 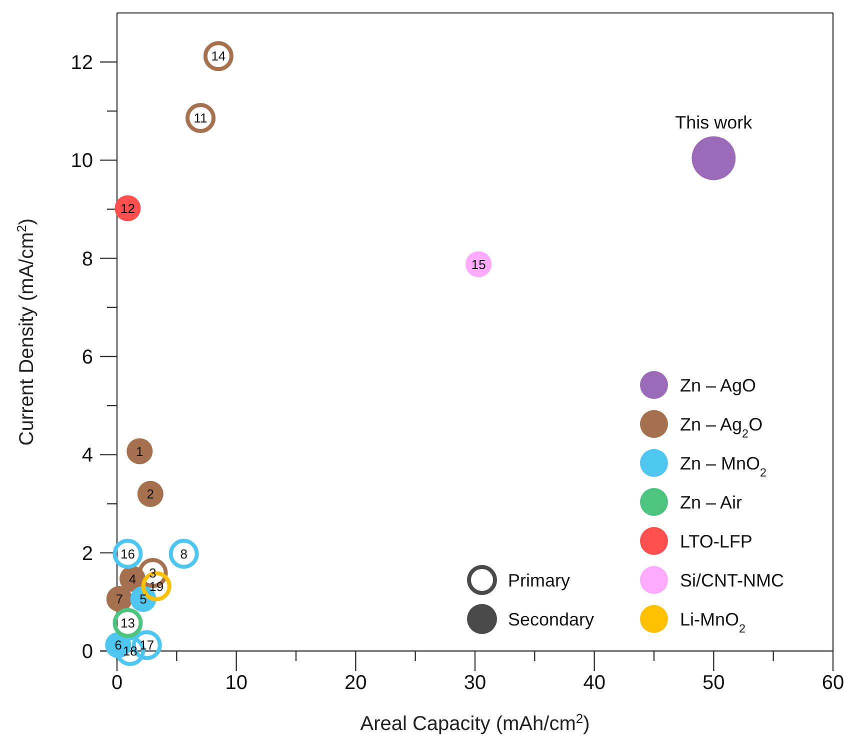 What do you see at coordinates (475, 722) in the screenshot?
I see `x-axis-title: Areal Capacity (mAh/cm$^{2}$)` at bounding box center [475, 722].